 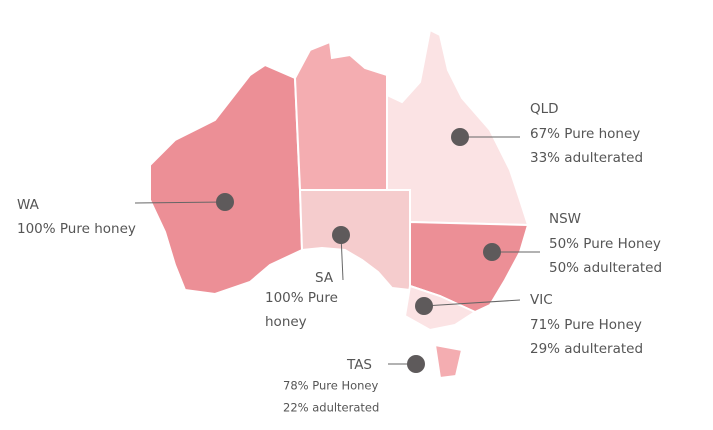 What do you see at coordinates (226, 179) in the screenshot?
I see `state-wa` at bounding box center [226, 179].